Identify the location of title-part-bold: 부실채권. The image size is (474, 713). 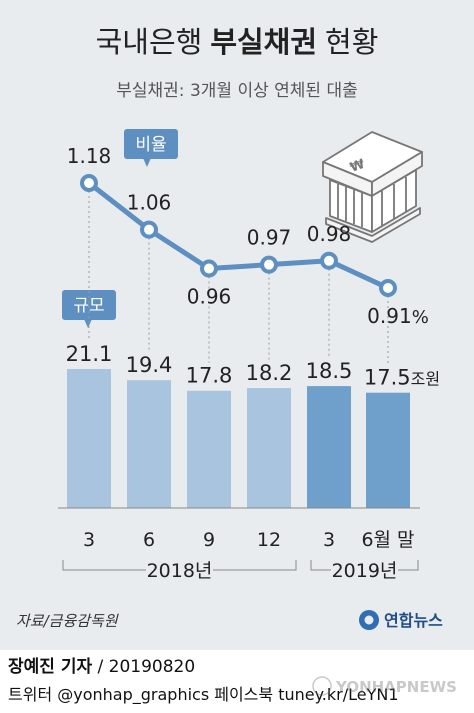
(263, 42).